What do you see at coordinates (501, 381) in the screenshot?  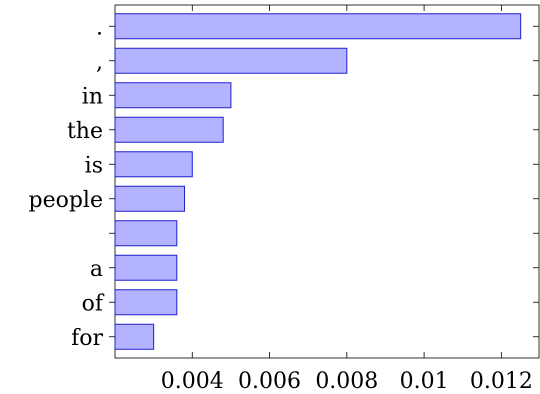 I see `x-tick-label-4: 0.012` at bounding box center [501, 381].